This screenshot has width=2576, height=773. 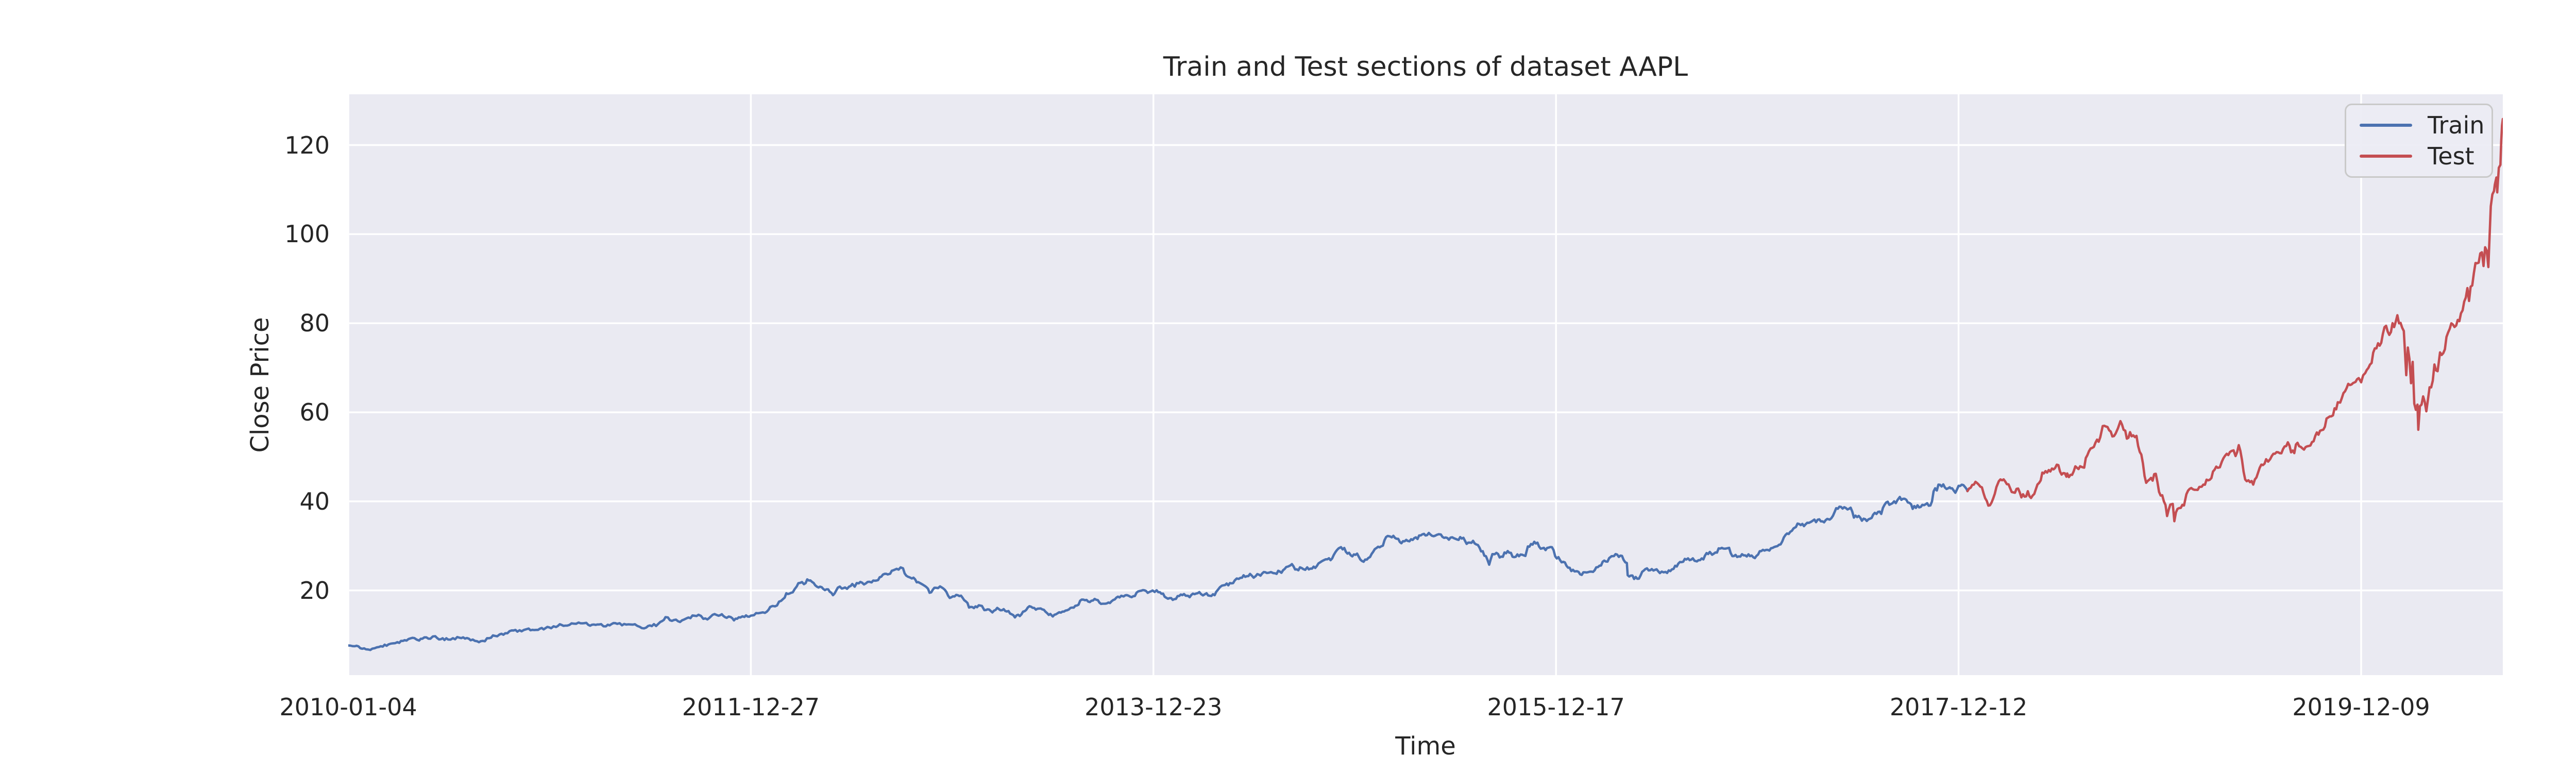 I want to click on x-axis-label: Time, so click(x=1425, y=747).